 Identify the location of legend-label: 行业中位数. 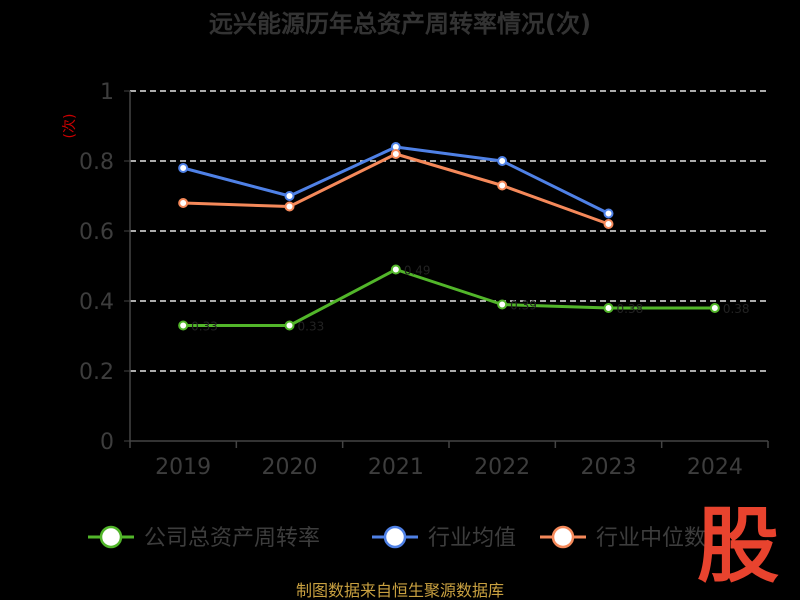
(651, 538).